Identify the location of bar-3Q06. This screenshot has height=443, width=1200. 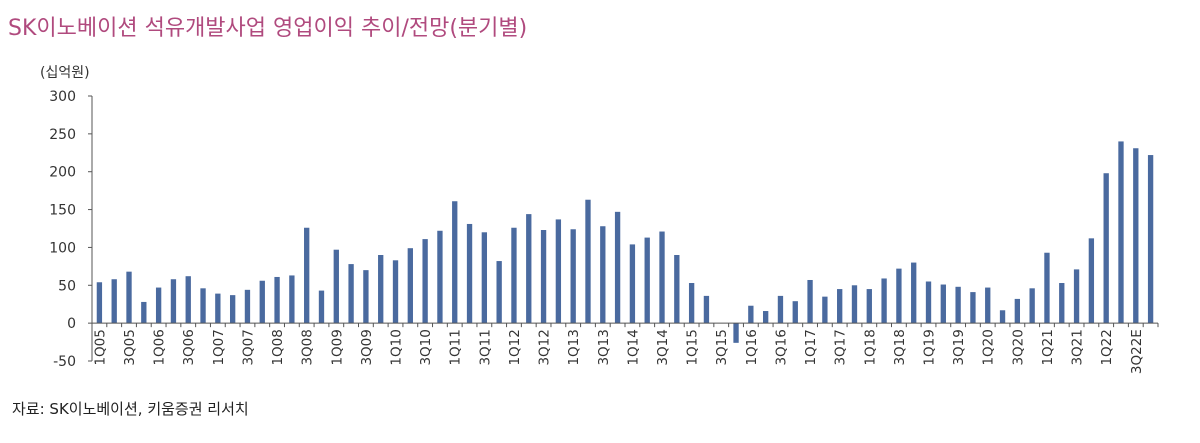
(188, 300).